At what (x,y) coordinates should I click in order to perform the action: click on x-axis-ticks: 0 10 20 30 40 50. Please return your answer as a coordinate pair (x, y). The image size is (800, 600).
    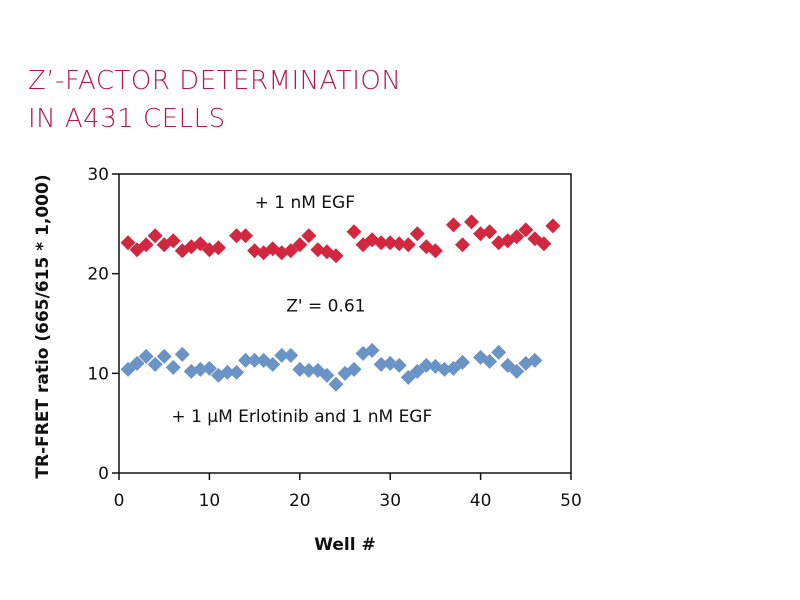
    Looking at the image, I should click on (348, 492).